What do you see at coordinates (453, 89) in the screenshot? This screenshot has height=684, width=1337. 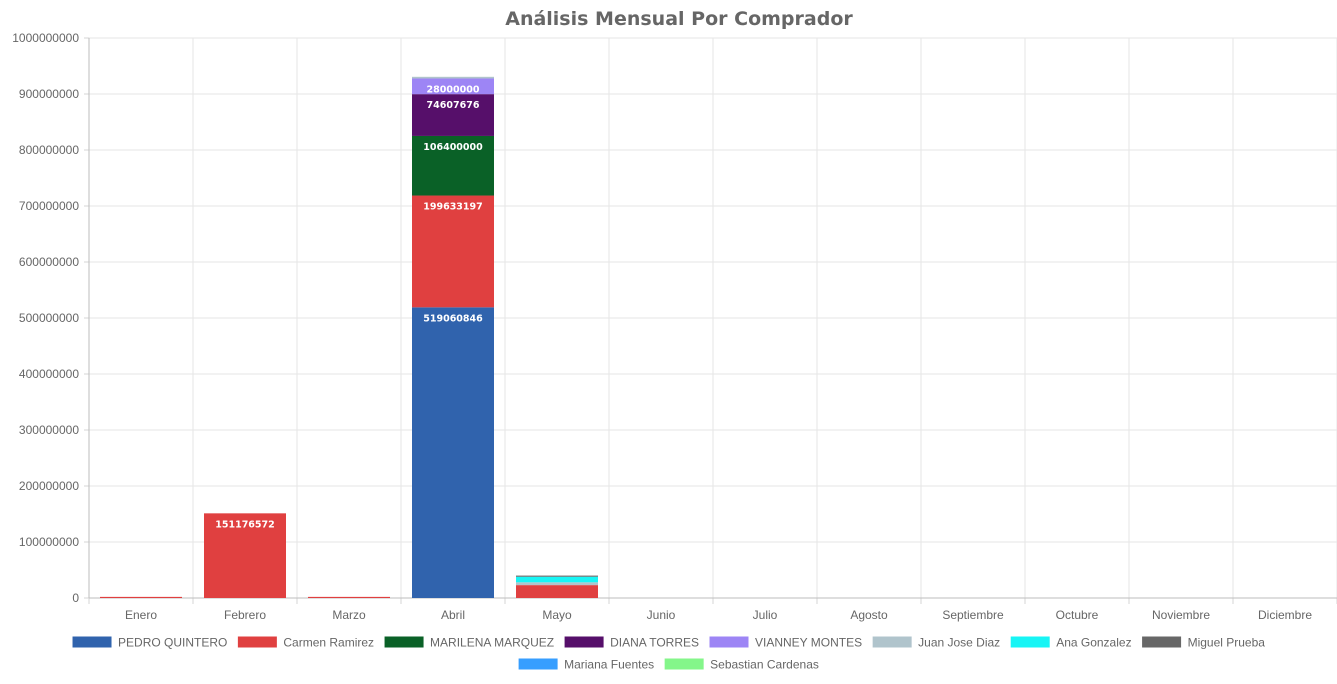 I see `bar-value-label: 28000000` at bounding box center [453, 89].